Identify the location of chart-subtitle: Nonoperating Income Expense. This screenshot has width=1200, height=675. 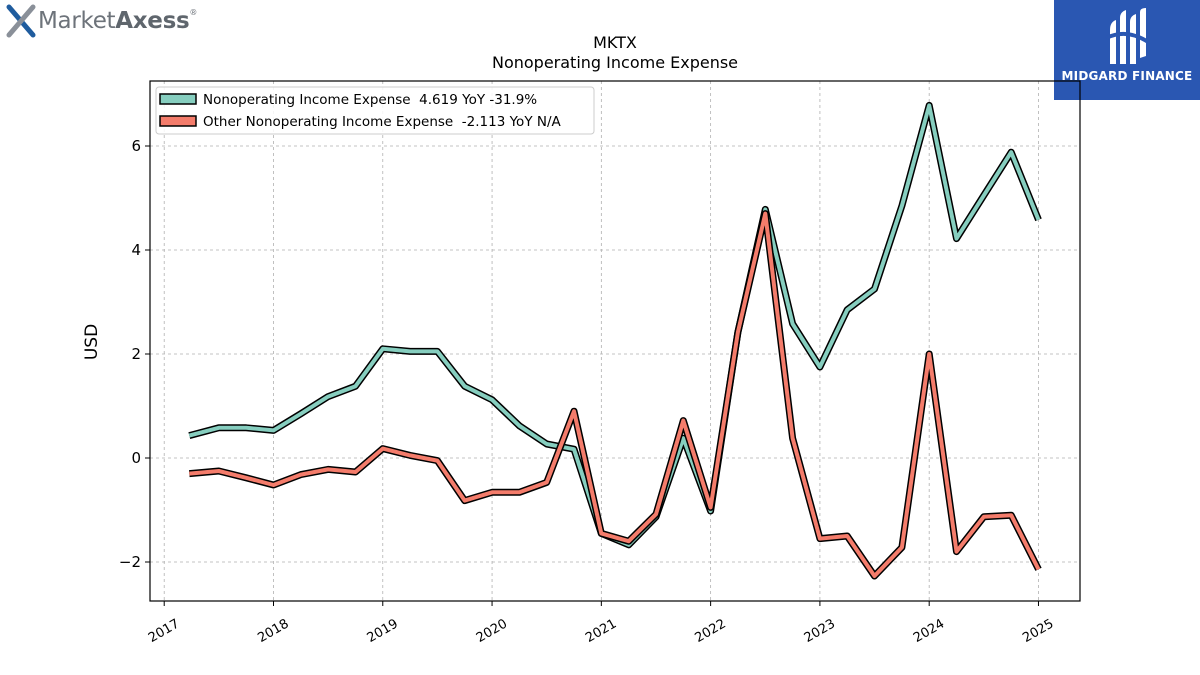
(615, 62).